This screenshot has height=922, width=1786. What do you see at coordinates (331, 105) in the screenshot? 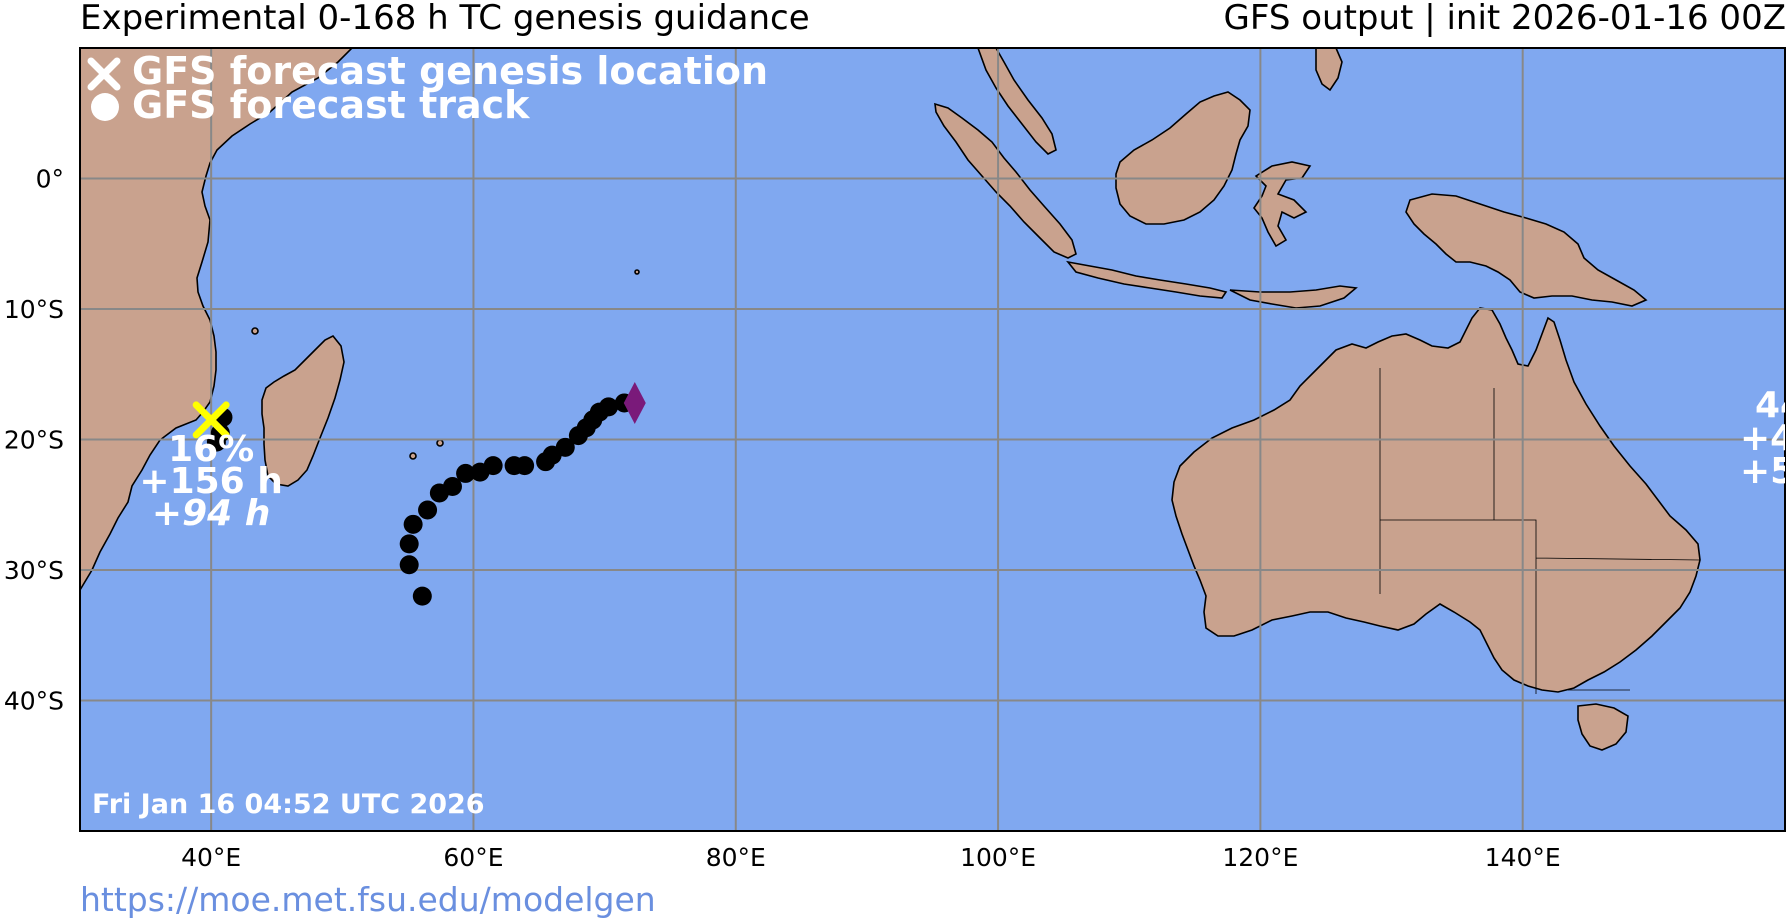
I see `legend-track-label: GFS forecast track` at bounding box center [331, 105].